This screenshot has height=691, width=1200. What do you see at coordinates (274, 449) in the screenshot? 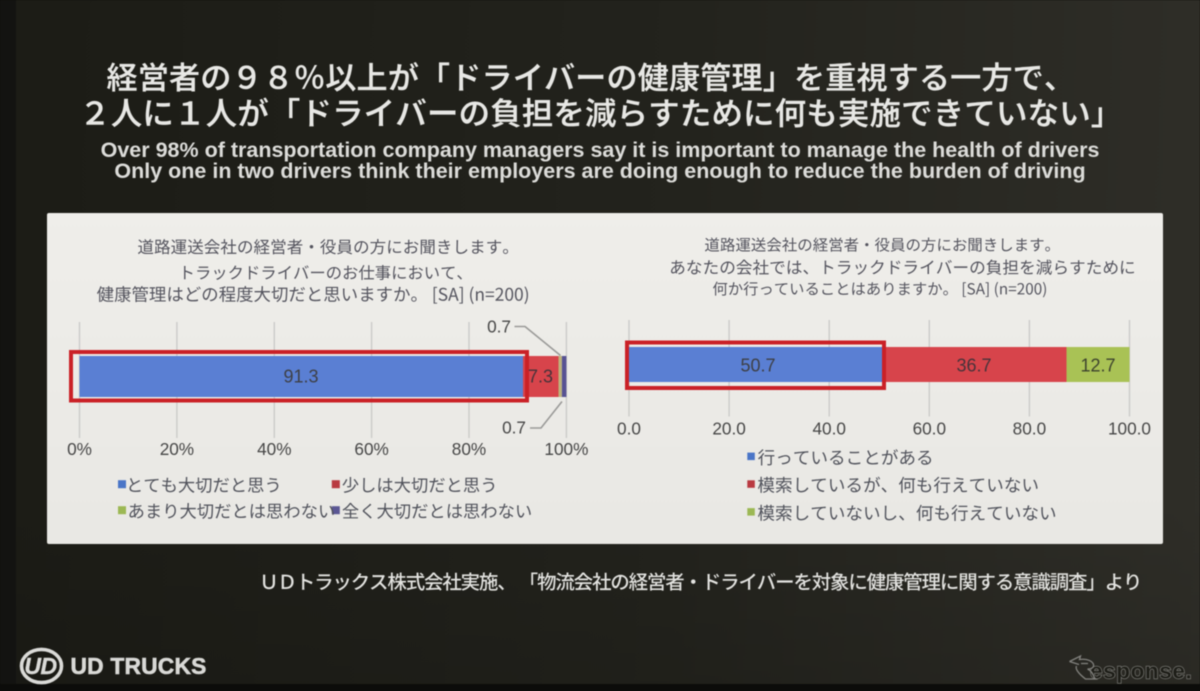
I see `svg-text: 40%` at bounding box center [274, 449].